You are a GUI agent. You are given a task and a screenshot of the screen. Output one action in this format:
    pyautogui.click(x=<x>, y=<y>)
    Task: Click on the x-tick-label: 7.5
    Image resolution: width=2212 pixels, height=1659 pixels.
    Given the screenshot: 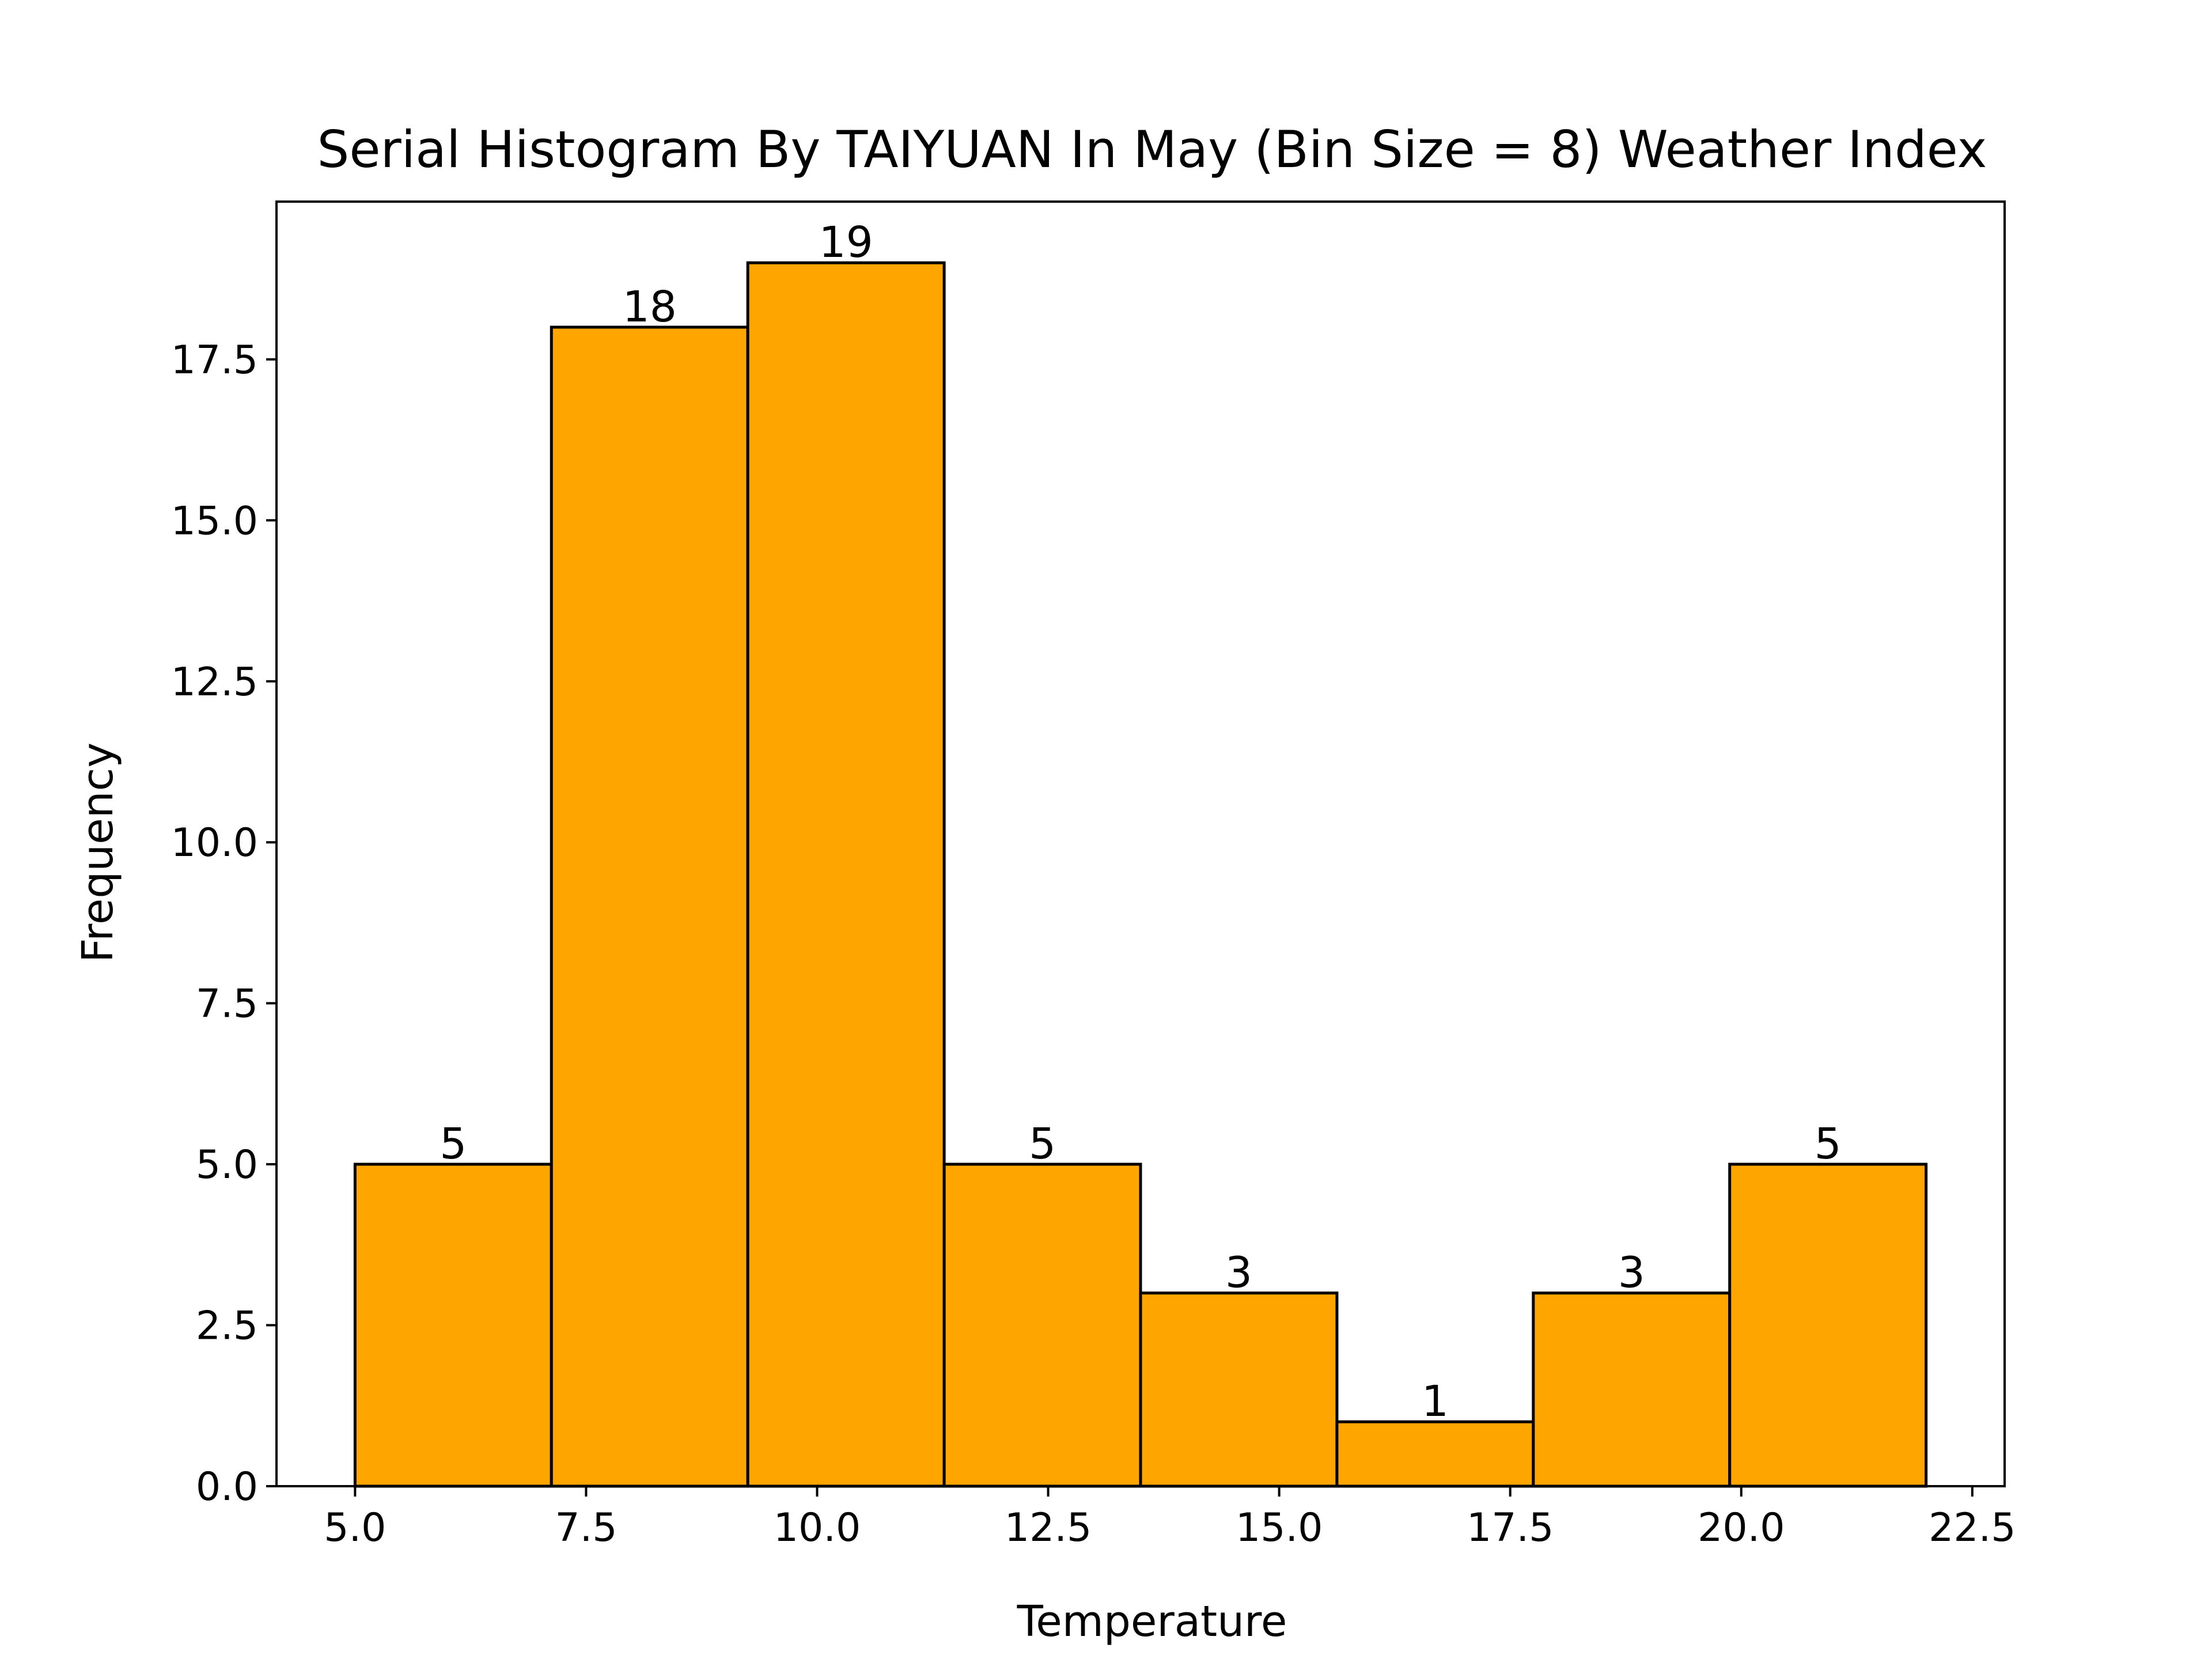 What is the action you would take?
    pyautogui.click(x=586, y=1528)
    